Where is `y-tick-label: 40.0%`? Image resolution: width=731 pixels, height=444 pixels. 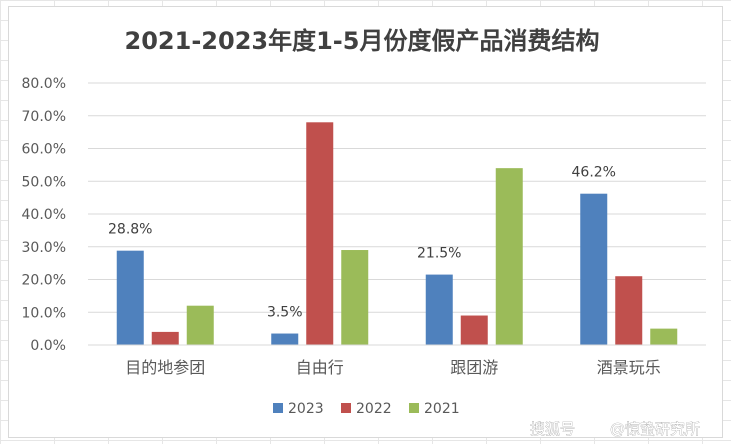 y-tick-label: 40.0% is located at coordinates (44, 215).